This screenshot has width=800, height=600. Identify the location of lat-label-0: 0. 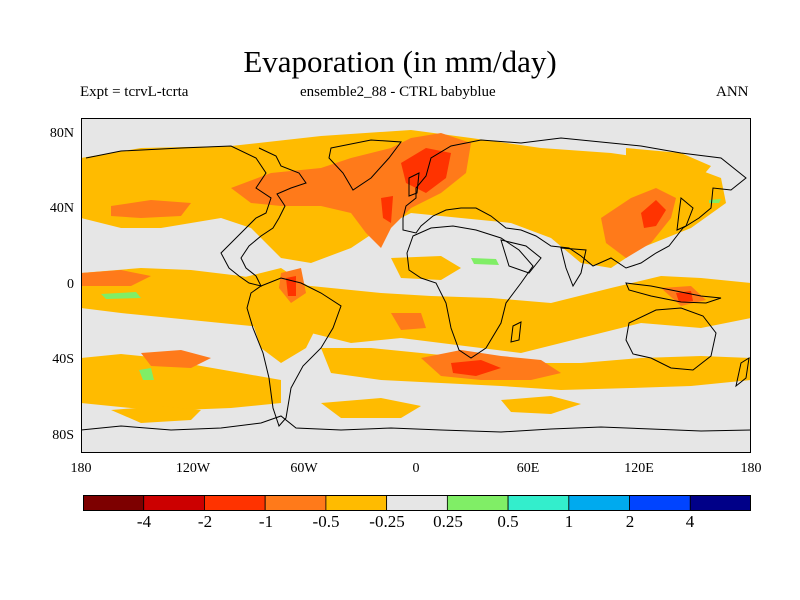
(70, 284).